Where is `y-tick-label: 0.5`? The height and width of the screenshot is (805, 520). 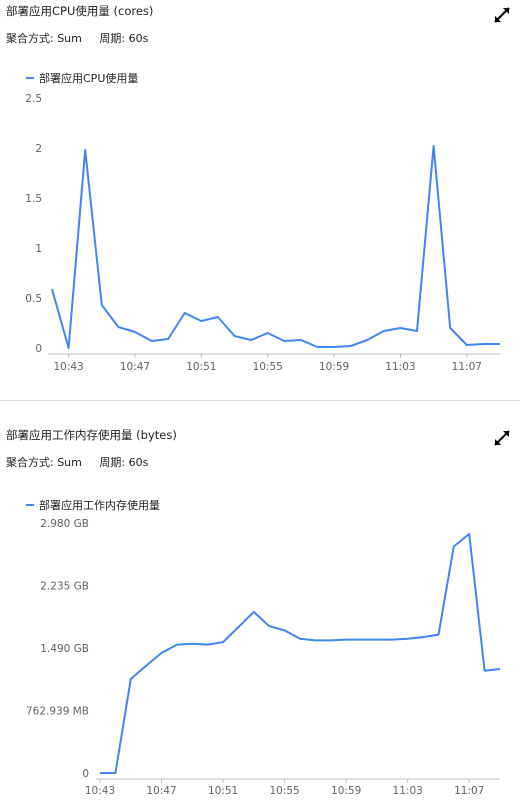 y-tick-label: 0.5 is located at coordinates (33, 299).